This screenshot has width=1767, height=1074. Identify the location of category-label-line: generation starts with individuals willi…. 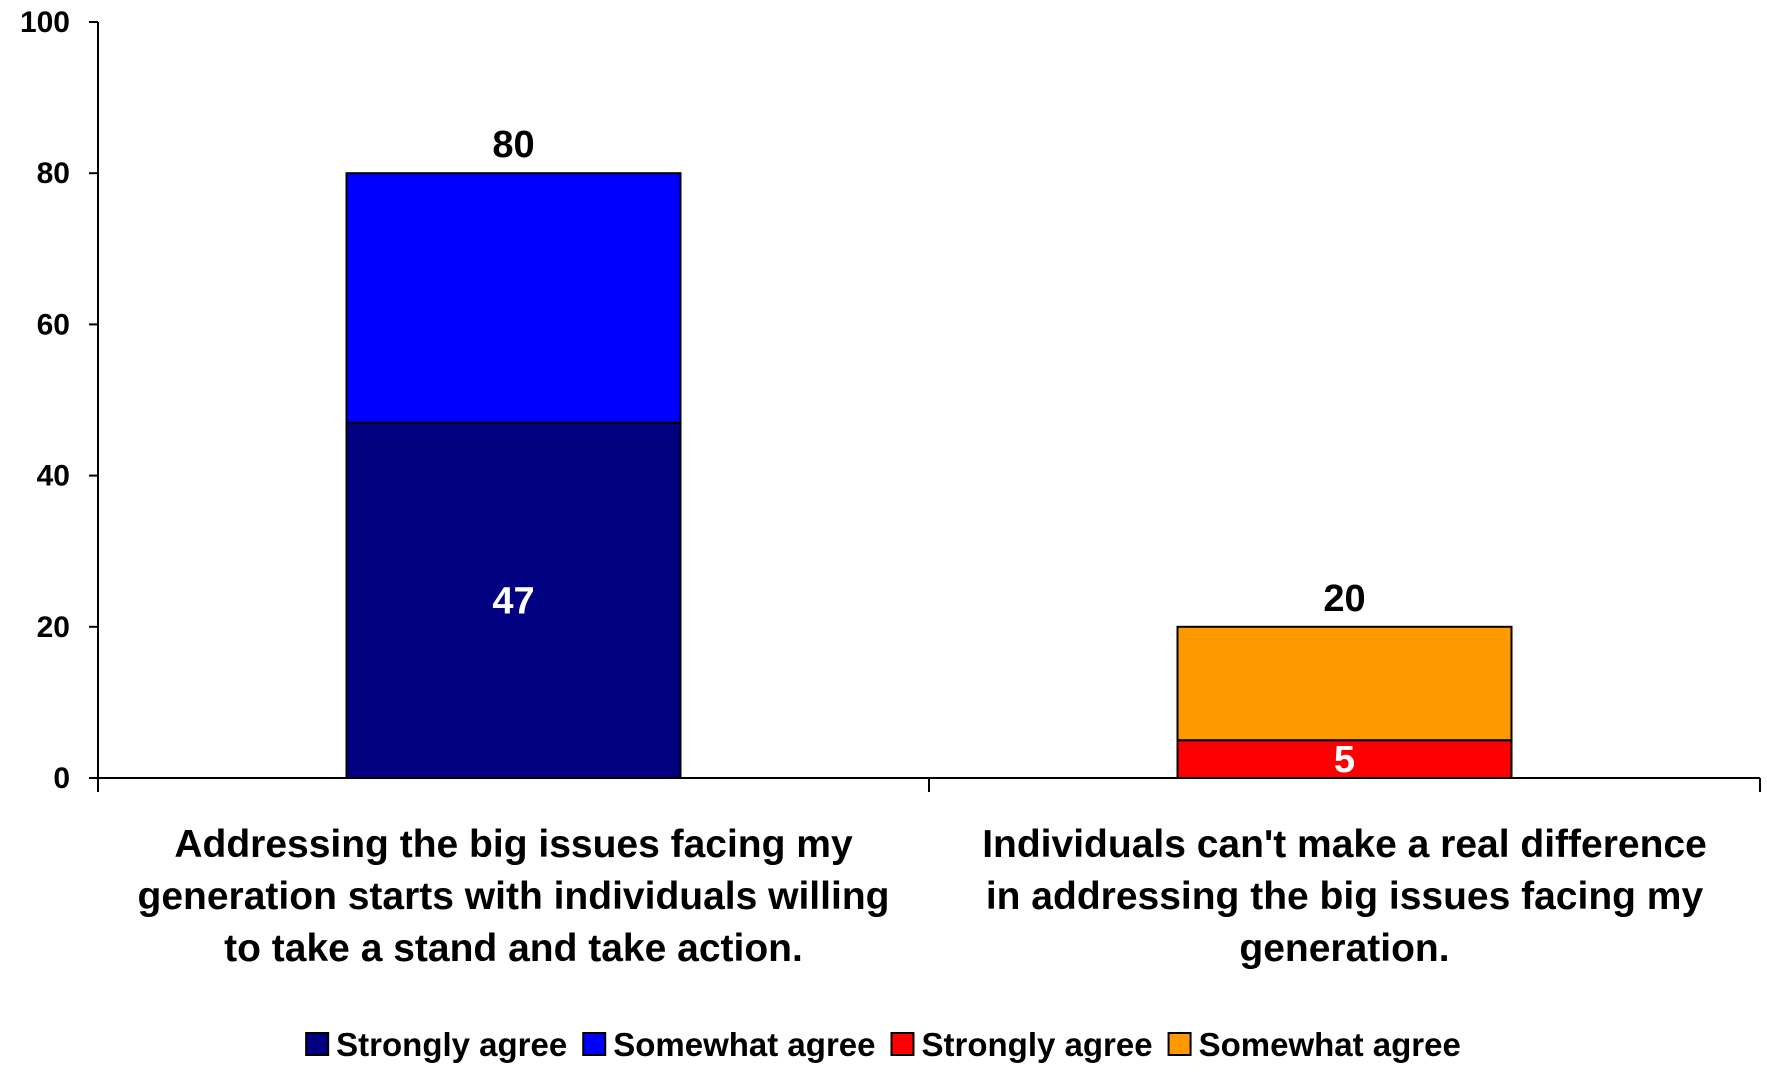
(514, 896).